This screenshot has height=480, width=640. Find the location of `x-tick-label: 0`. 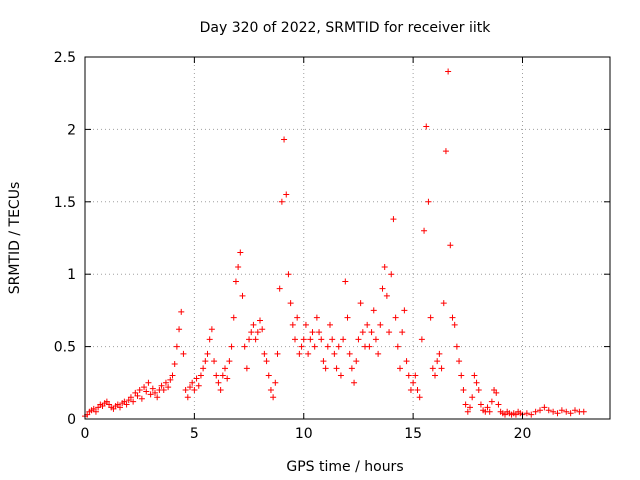

x-tick-label: 0 is located at coordinates (85, 434).